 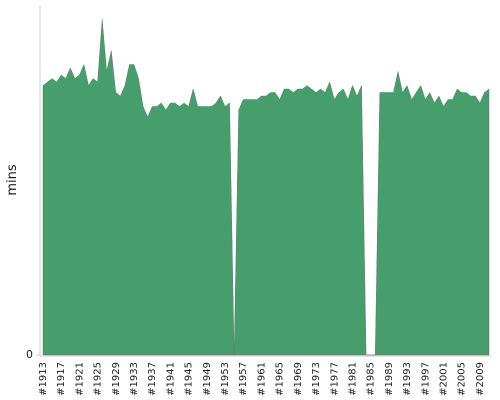 What do you see at coordinates (243, 379) in the screenshot?
I see `x-tick-label: #1957` at bounding box center [243, 379].